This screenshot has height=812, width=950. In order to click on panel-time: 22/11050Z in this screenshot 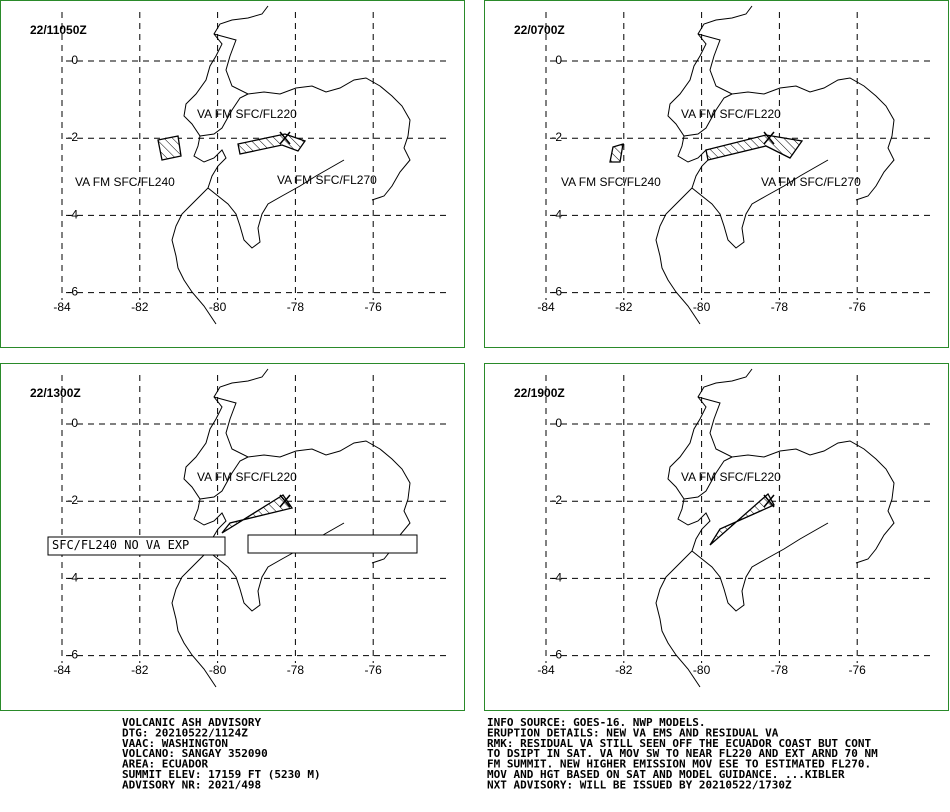, I will do `click(58, 30)`.